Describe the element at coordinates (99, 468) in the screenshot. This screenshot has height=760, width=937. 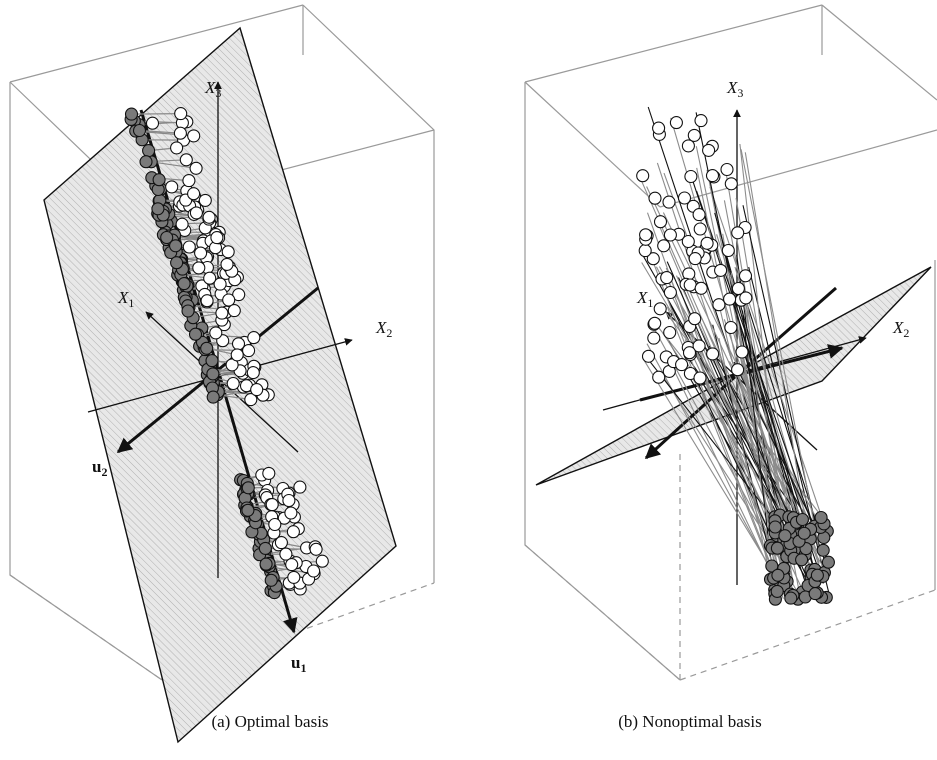
I see `basis-label-u2: u2` at that location.